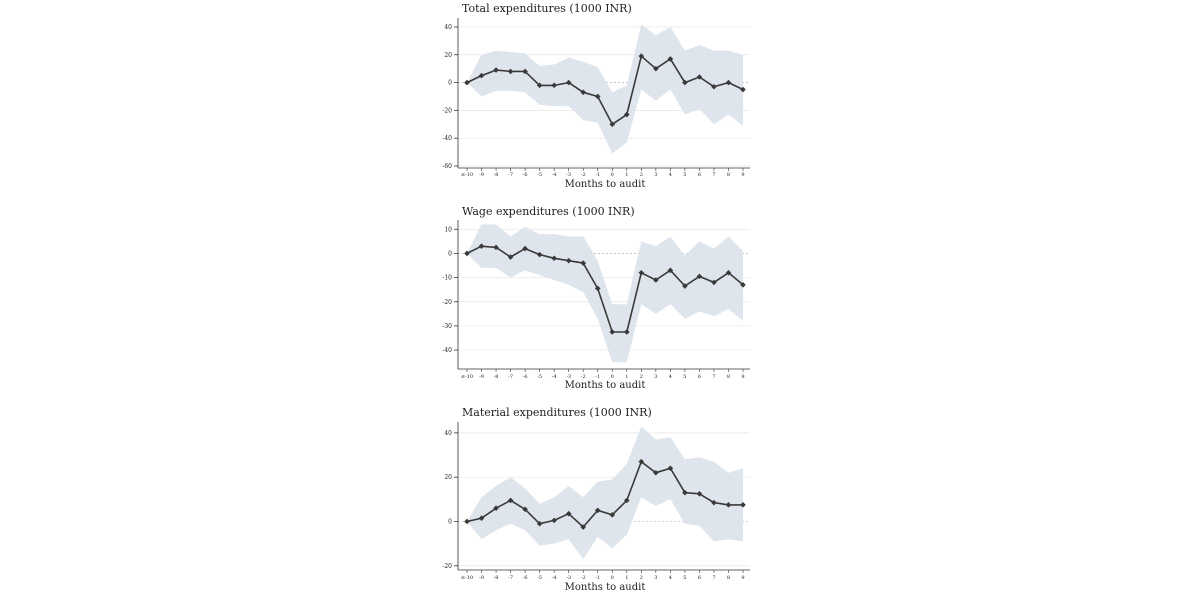 The height and width of the screenshot is (600, 1200). I want to click on x-tick-label: 6, so click(699, 578).